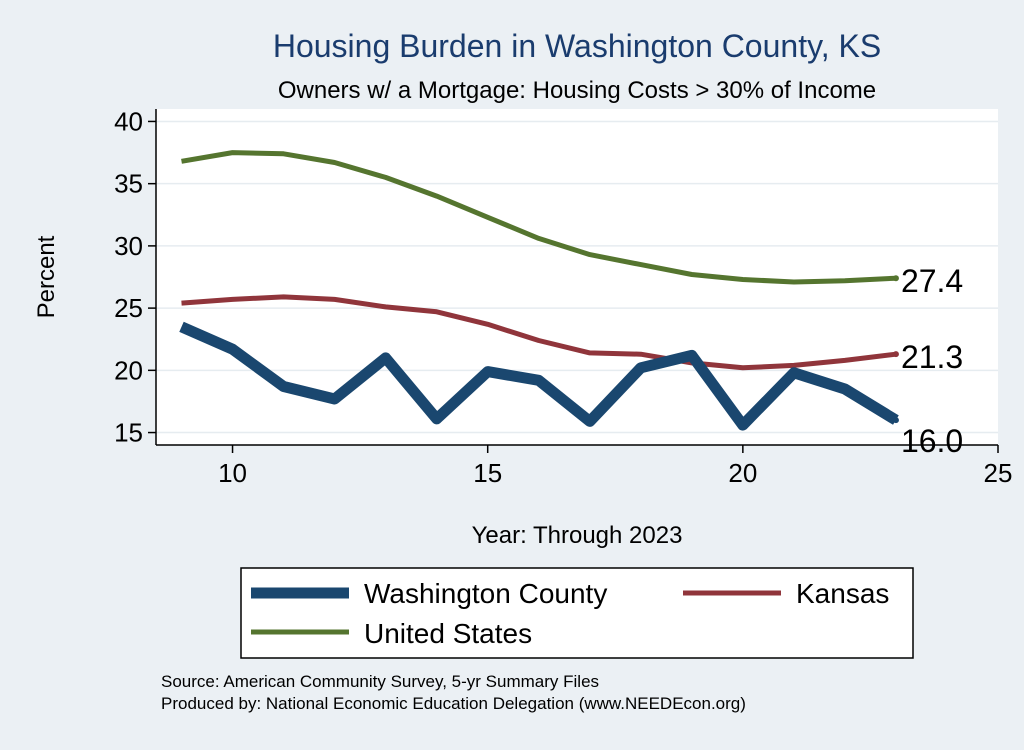  I want to click on legend: Washington County Kansas United States, so click(577, 613).